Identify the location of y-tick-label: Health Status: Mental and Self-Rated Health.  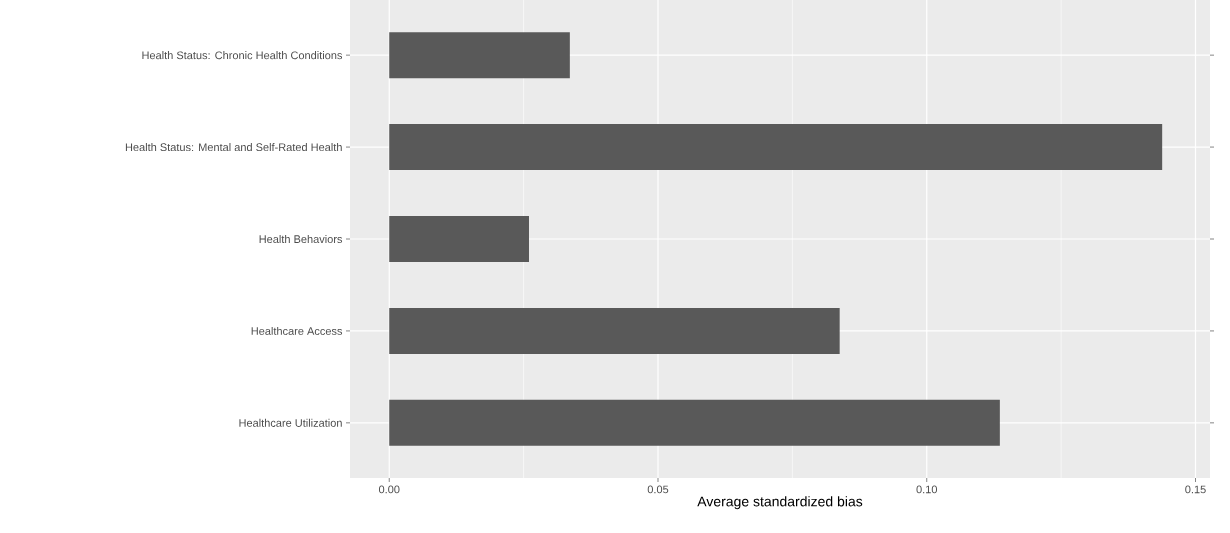
(233, 147).